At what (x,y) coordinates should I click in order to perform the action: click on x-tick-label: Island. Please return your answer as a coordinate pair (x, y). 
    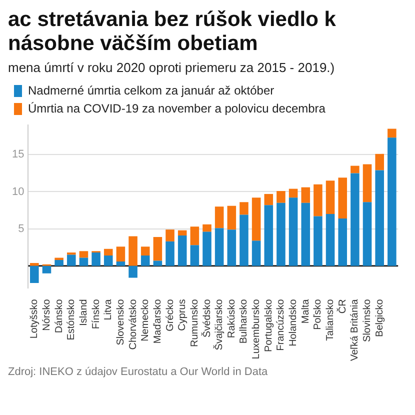
    Looking at the image, I should click on (84, 312).